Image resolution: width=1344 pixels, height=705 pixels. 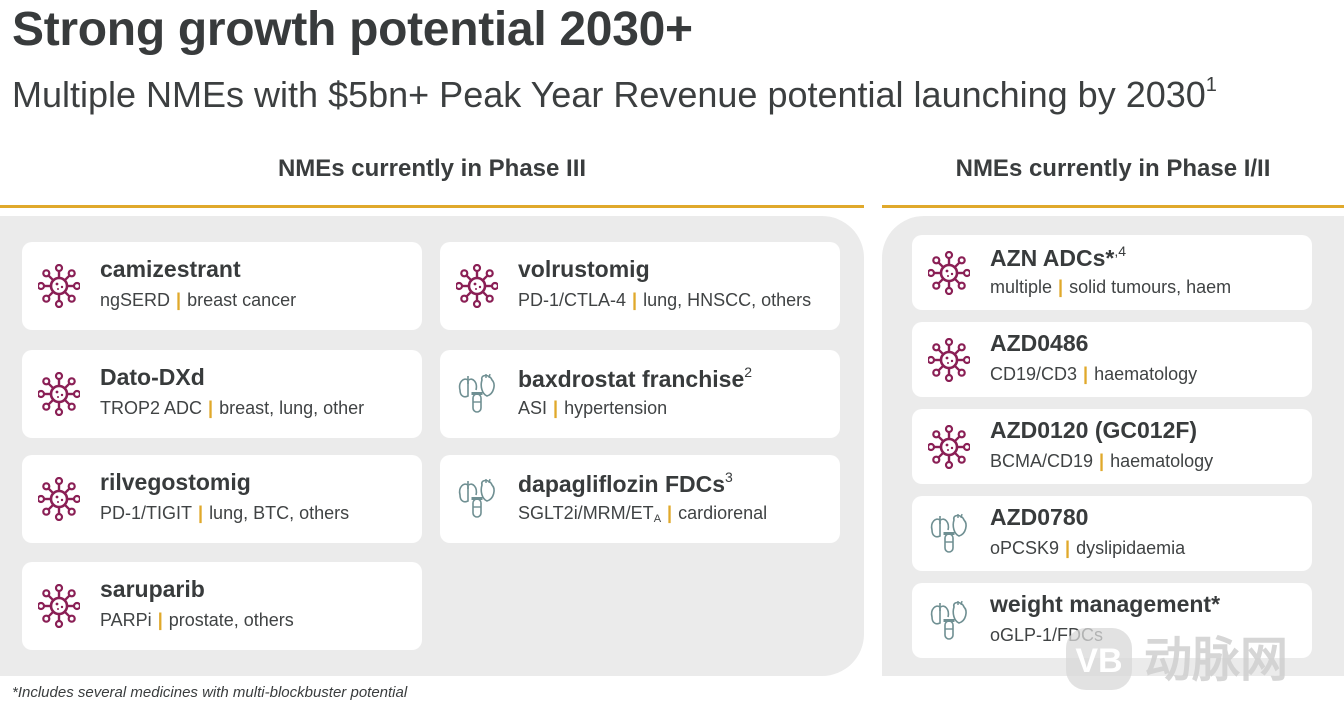 What do you see at coordinates (432, 168) in the screenshot?
I see `phase3-heading: NMEs currently in Phase III` at bounding box center [432, 168].